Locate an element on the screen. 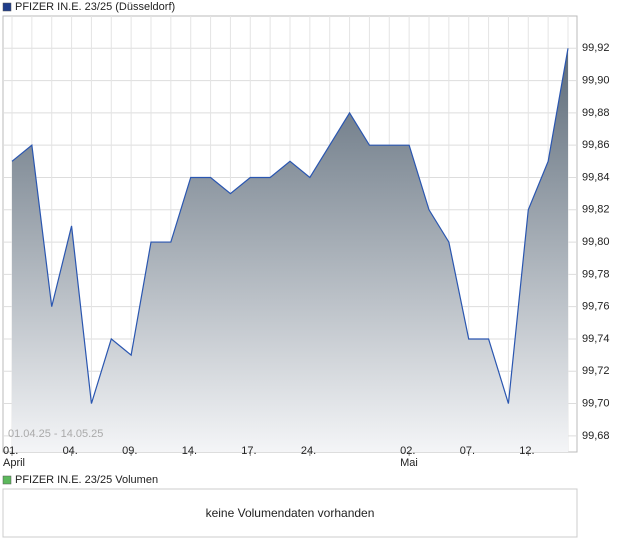 The width and height of the screenshot is (620, 546). y-tick-label: 99,82 is located at coordinates (596, 210).